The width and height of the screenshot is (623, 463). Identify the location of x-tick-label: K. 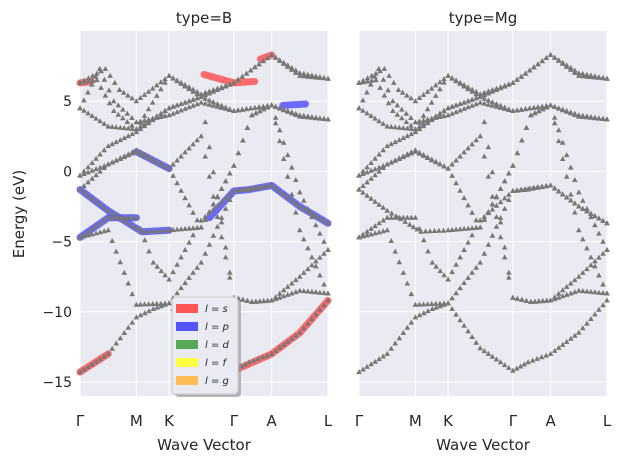
(169, 421).